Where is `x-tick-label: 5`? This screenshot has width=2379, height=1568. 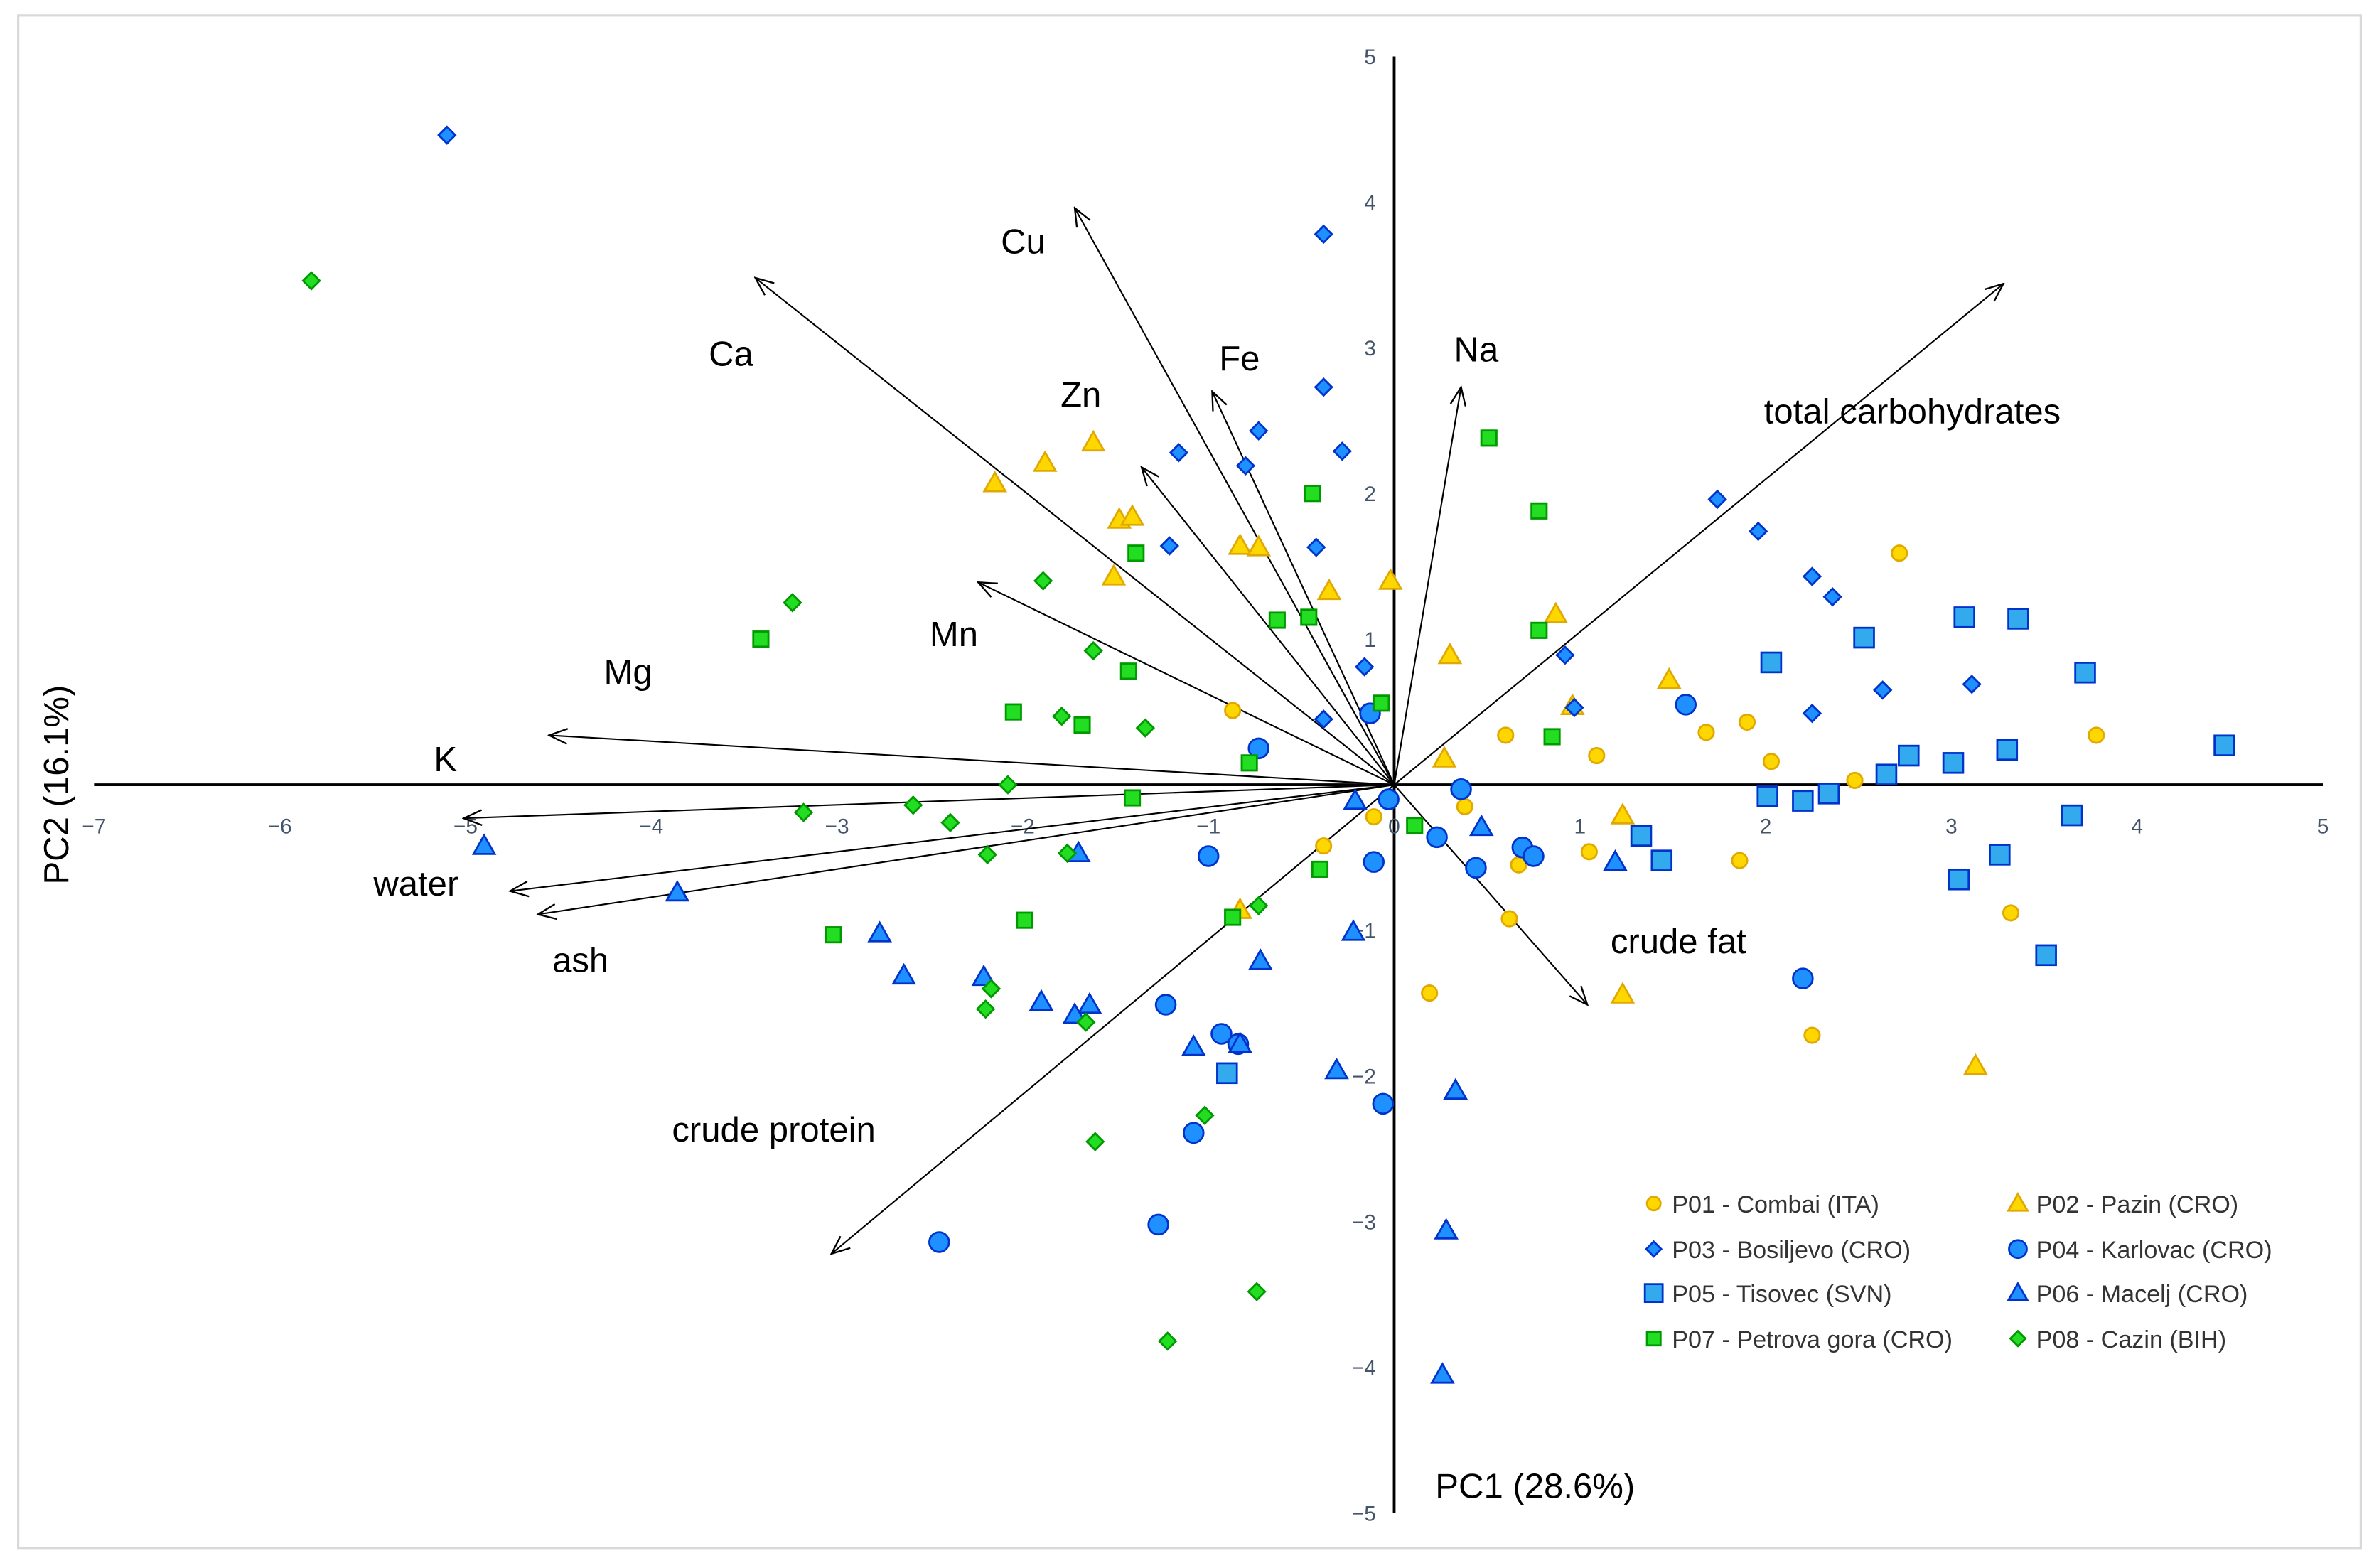 x-tick-label: 5 is located at coordinates (2323, 827).